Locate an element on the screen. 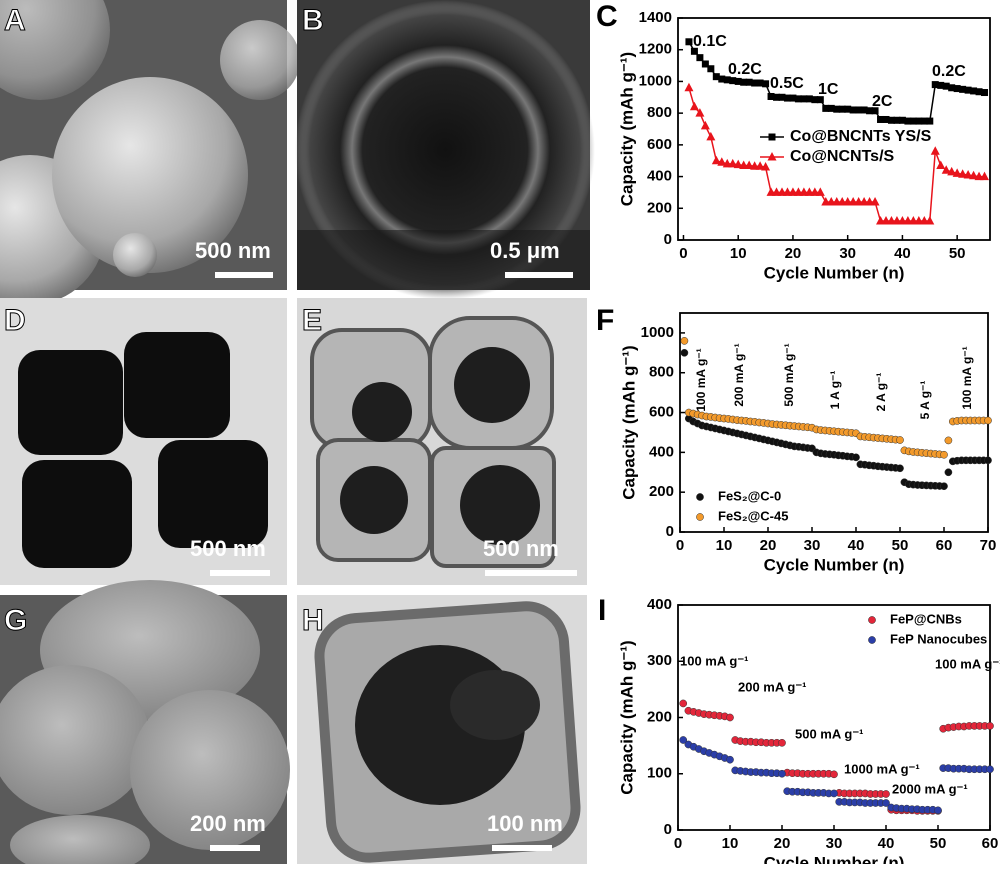 The image size is (1000, 869). panel-label: G is located at coordinates (15, 620).